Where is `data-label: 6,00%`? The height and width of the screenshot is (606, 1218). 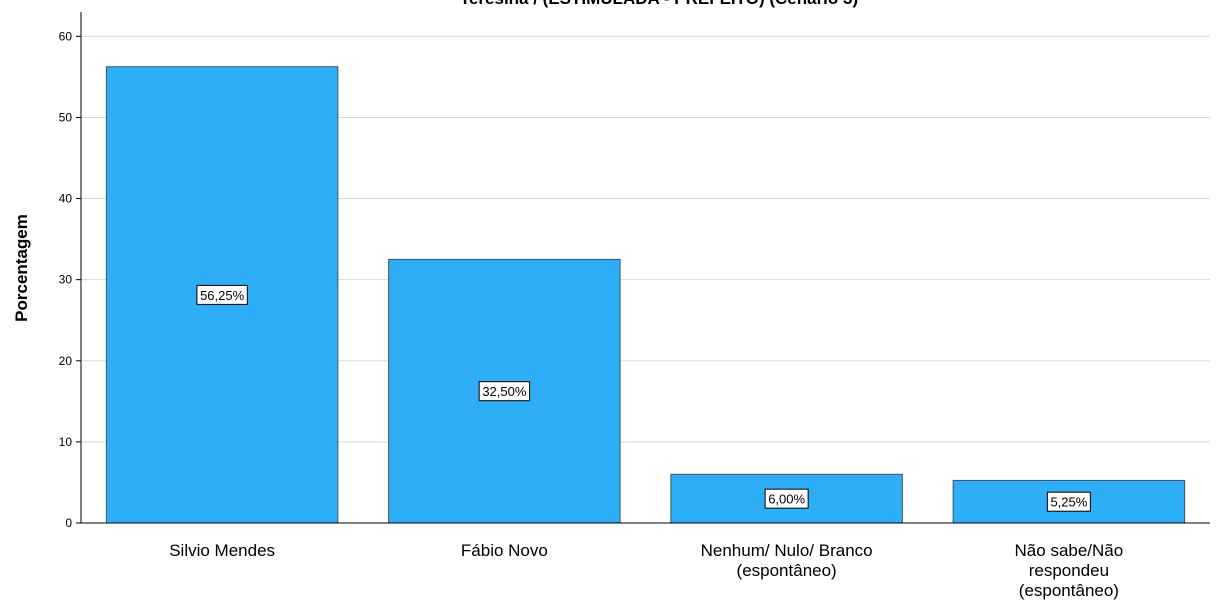
data-label: 6,00% is located at coordinates (786, 499).